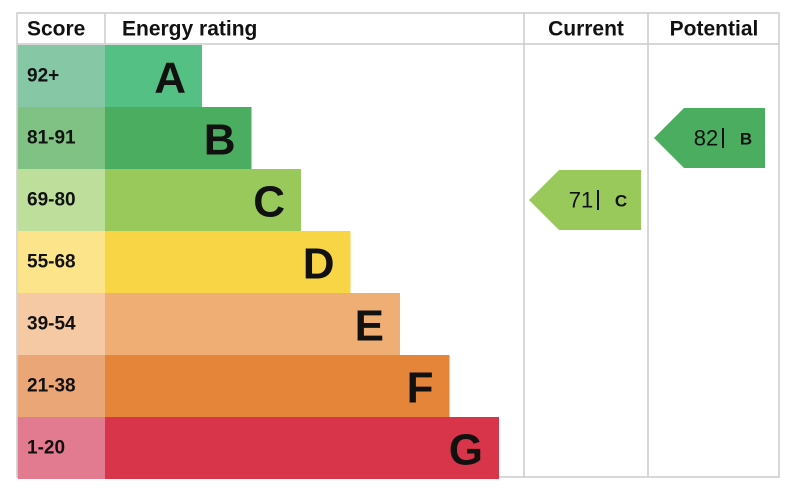 This screenshot has width=800, height=498. I want to click on band-score: 1-20, so click(46, 448).